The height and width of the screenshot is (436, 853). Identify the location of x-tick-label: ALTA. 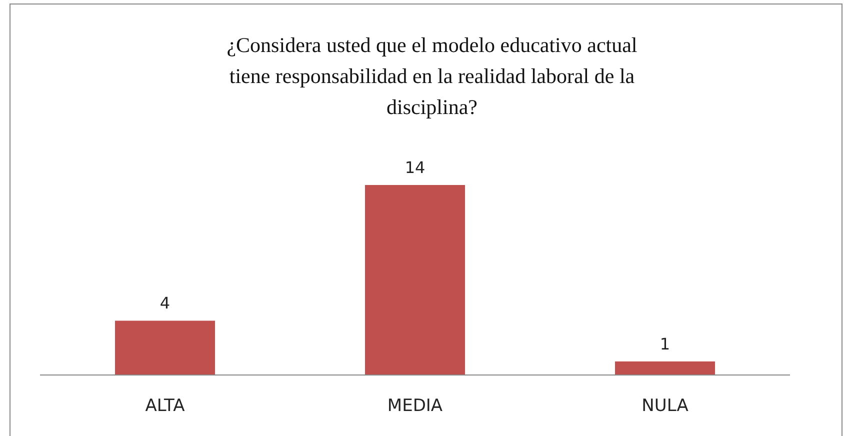
(165, 406).